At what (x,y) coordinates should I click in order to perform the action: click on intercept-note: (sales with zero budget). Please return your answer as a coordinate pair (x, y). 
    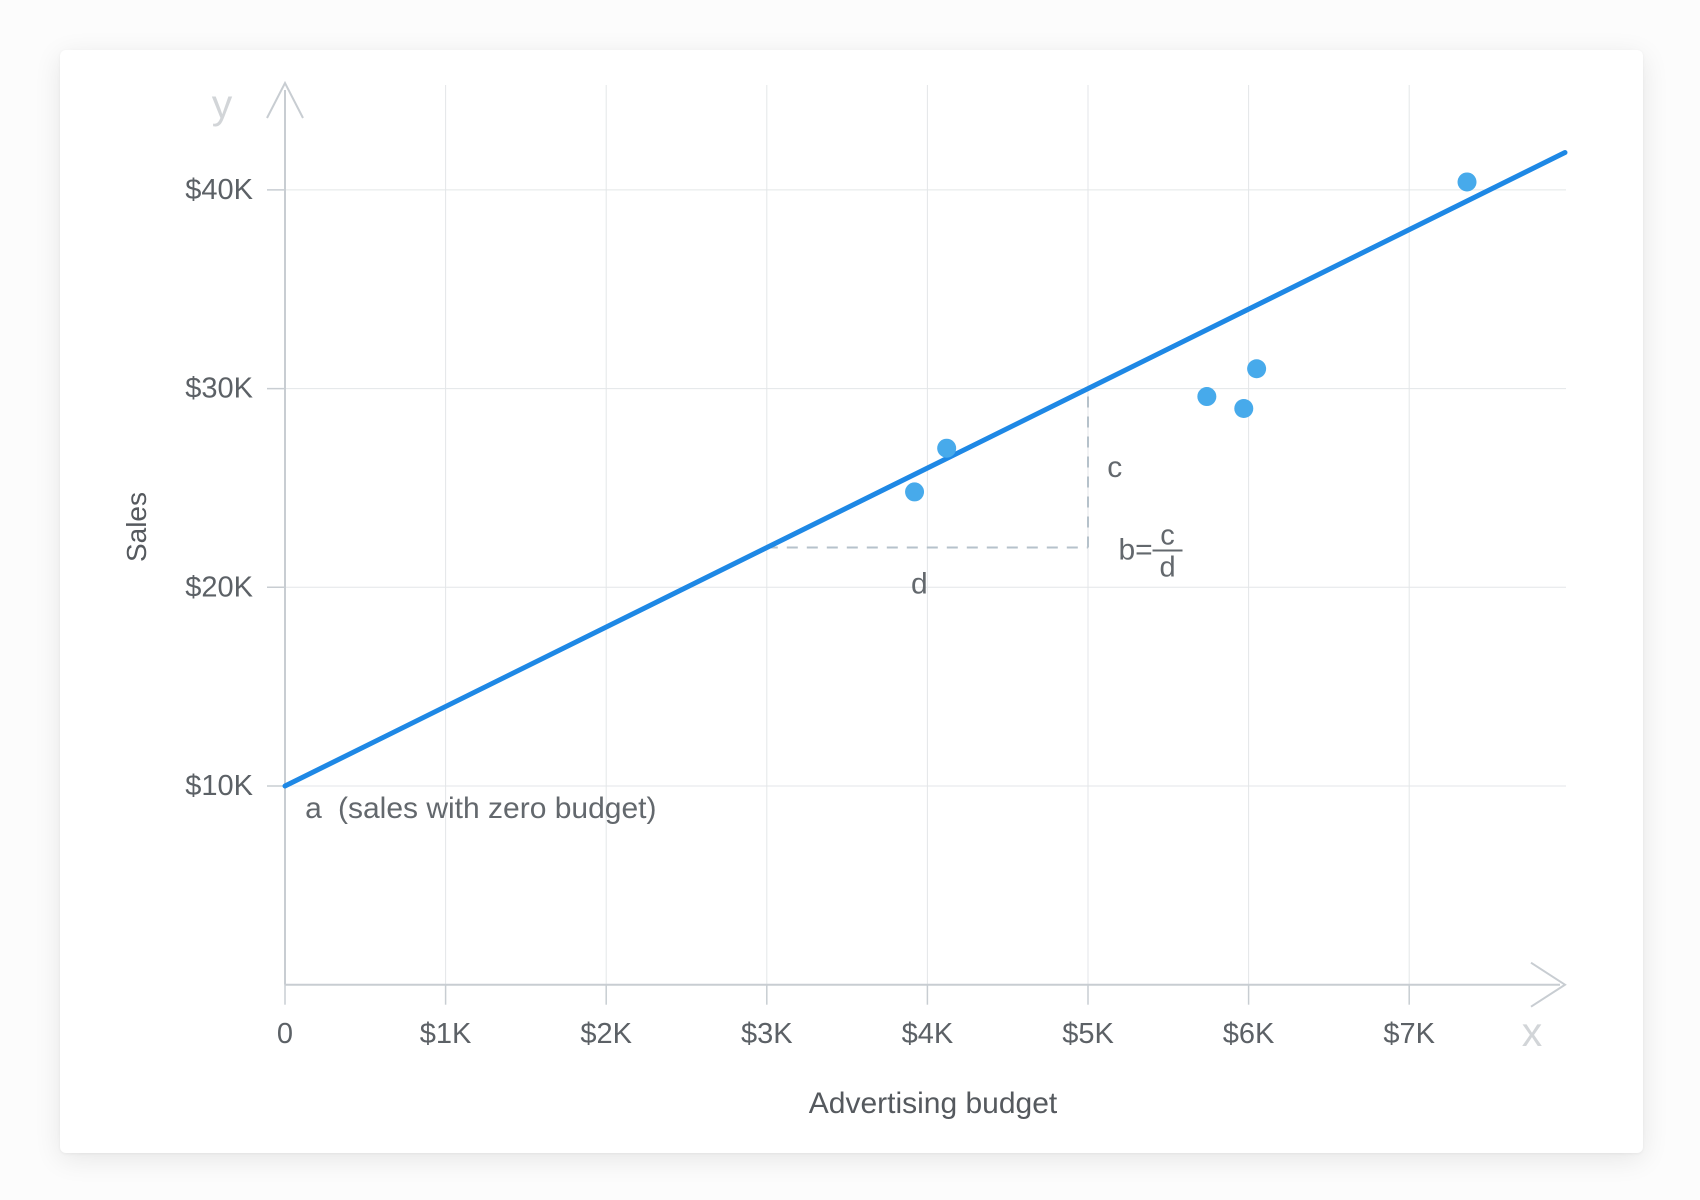
    Looking at the image, I should click on (497, 808).